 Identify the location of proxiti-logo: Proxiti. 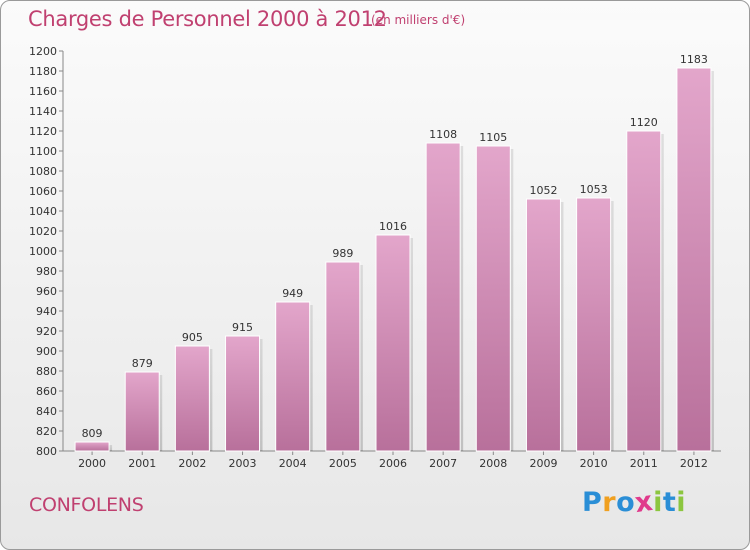
(634, 502).